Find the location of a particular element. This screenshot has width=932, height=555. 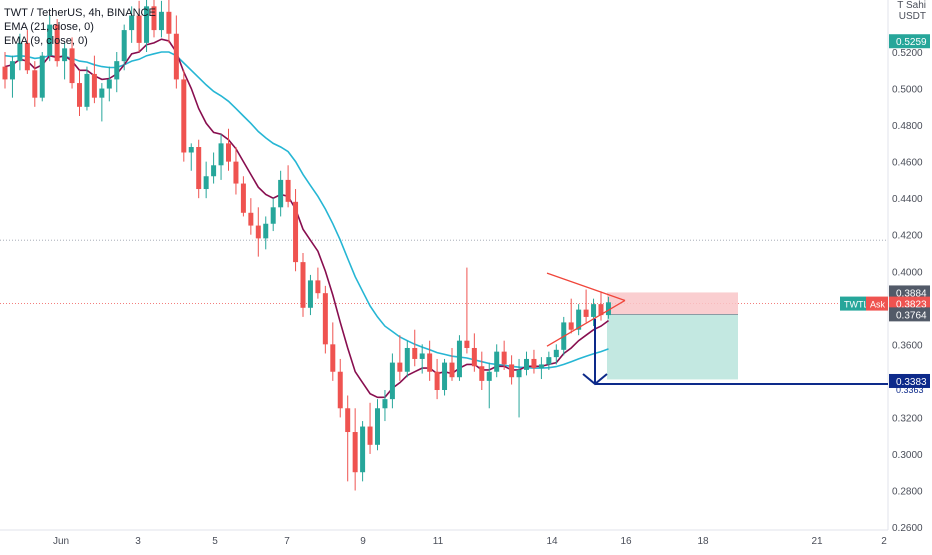

currency-line1: T Sahi is located at coordinates (911, 5).